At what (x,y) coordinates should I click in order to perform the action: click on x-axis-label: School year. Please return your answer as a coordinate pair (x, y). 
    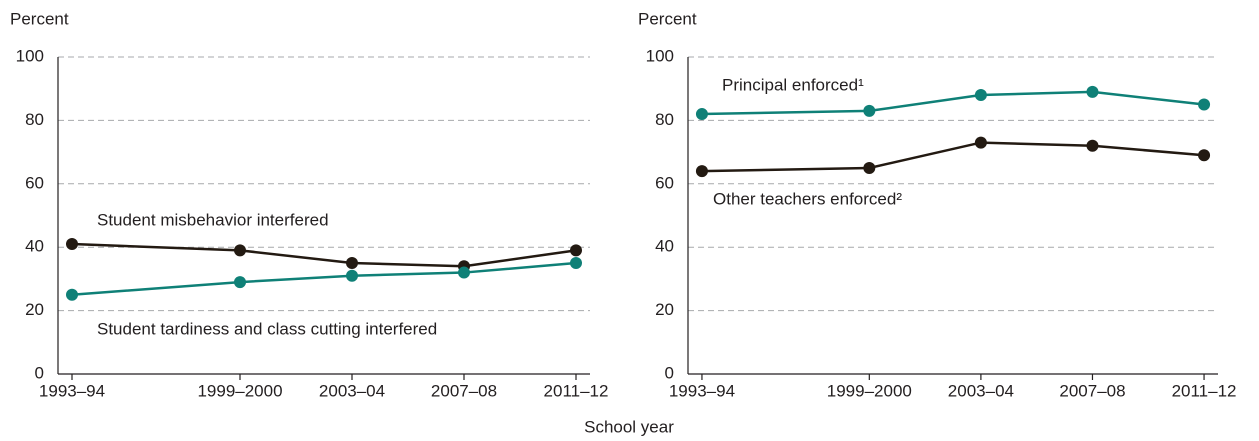
    Looking at the image, I should click on (629, 426).